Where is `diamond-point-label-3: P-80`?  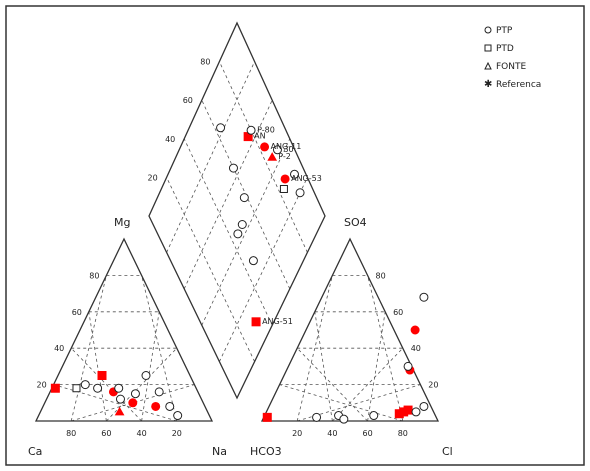 diamond-point-label-3: P-80 is located at coordinates (266, 129).